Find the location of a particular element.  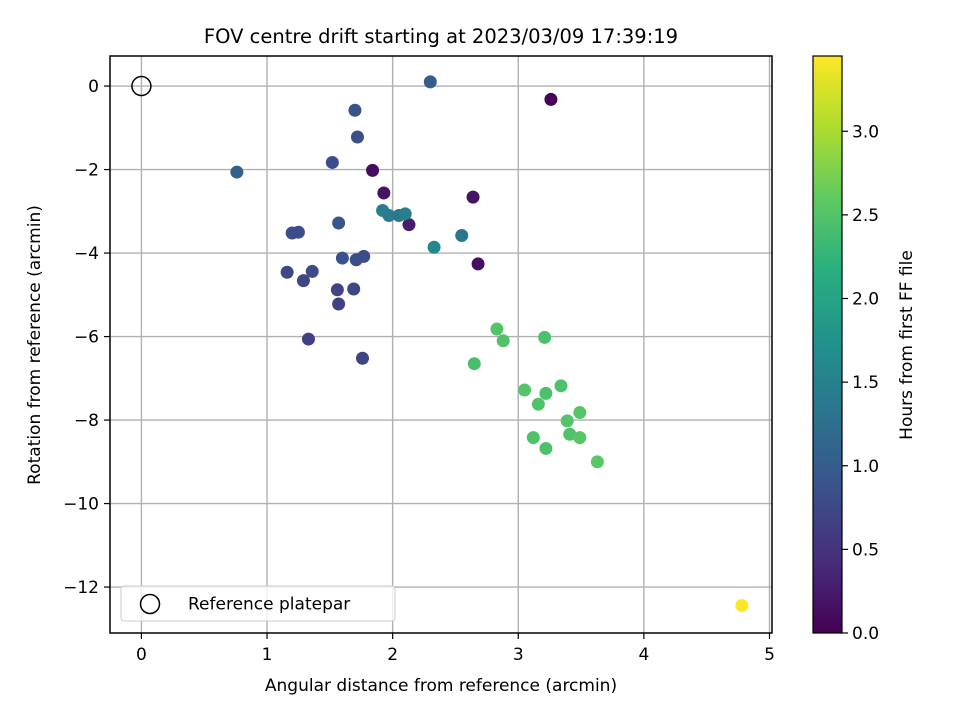

y-tick-label: −12 is located at coordinates (81, 588).